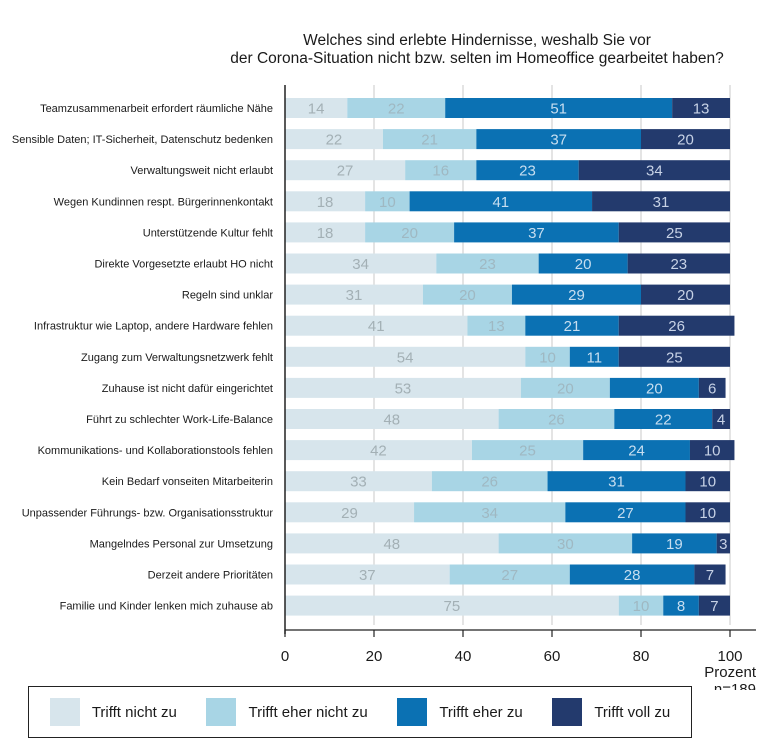 The width and height of the screenshot is (777, 750). I want to click on data-label: 8, so click(681, 606).